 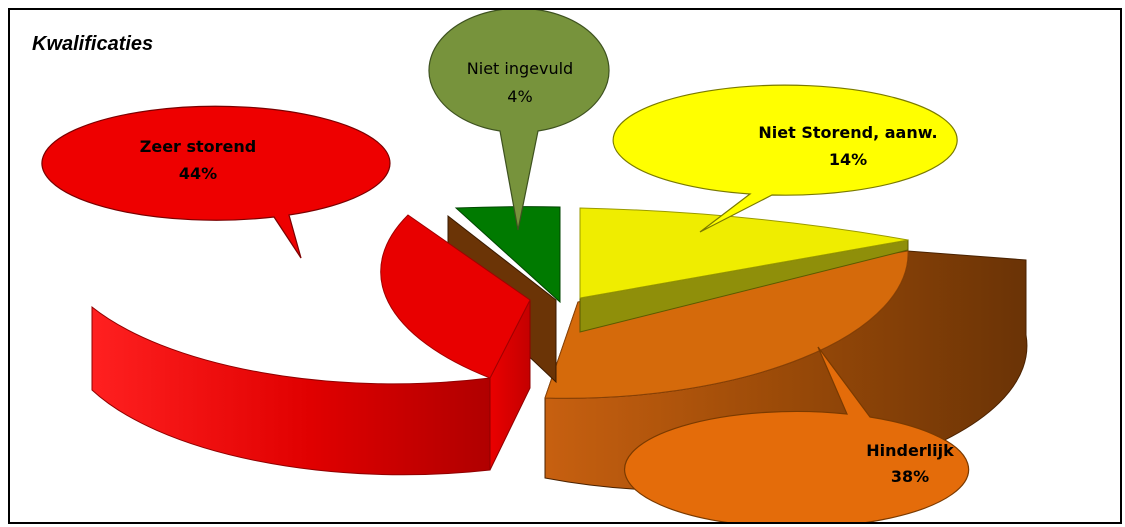 I want to click on callout-zeer-storend: Zeer storend 44%, so click(x=216, y=182).